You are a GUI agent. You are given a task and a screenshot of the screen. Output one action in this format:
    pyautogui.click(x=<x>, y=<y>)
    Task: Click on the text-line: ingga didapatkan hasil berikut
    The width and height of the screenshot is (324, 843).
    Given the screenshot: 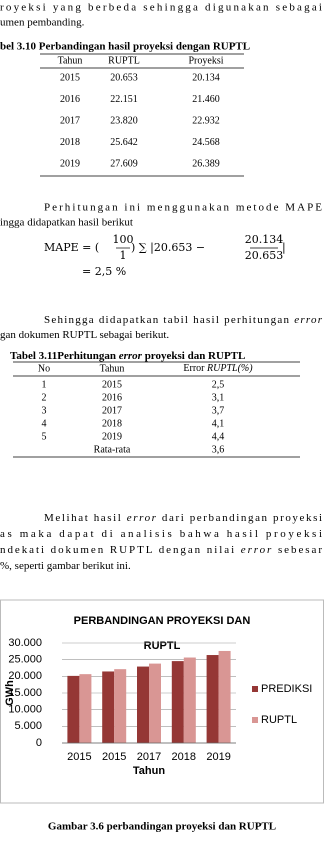 What is the action you would take?
    pyautogui.click(x=66, y=223)
    